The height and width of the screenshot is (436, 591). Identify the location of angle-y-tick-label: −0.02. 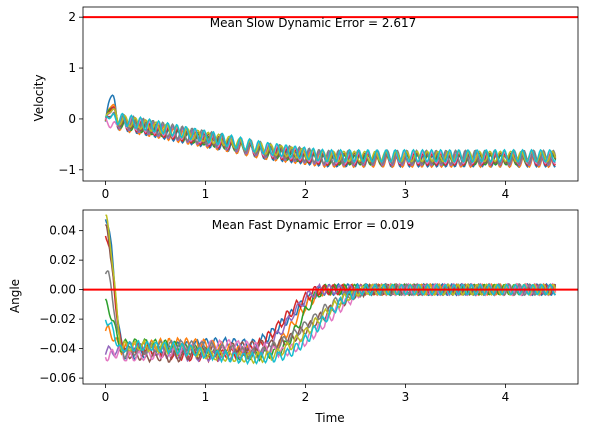
(57, 319).